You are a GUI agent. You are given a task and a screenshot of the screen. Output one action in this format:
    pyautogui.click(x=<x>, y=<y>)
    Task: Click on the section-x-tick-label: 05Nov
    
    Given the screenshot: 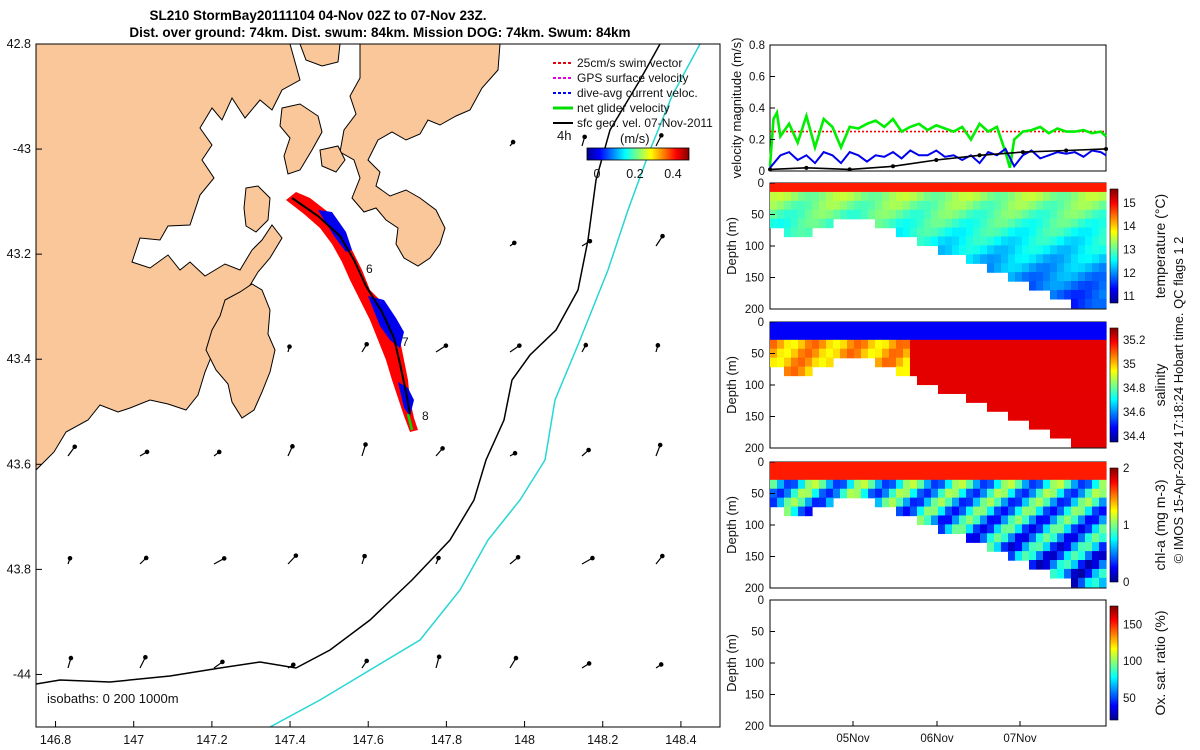 What is the action you would take?
    pyautogui.click(x=852, y=739)
    